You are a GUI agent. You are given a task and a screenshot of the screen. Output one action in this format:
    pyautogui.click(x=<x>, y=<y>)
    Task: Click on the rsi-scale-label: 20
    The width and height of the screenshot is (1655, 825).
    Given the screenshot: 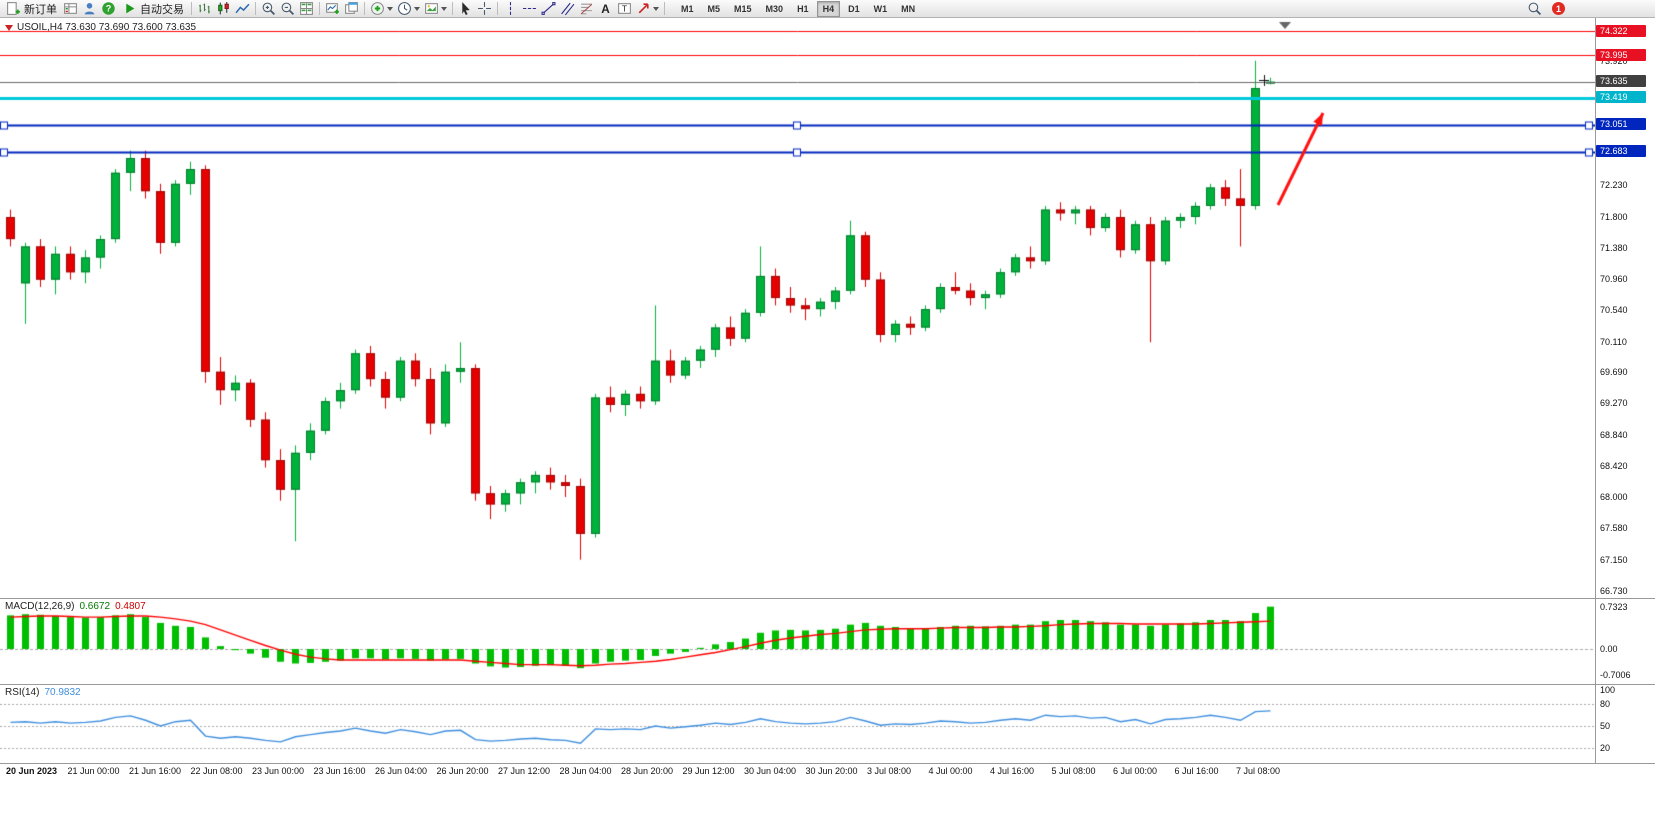 What is the action you would take?
    pyautogui.click(x=1605, y=747)
    